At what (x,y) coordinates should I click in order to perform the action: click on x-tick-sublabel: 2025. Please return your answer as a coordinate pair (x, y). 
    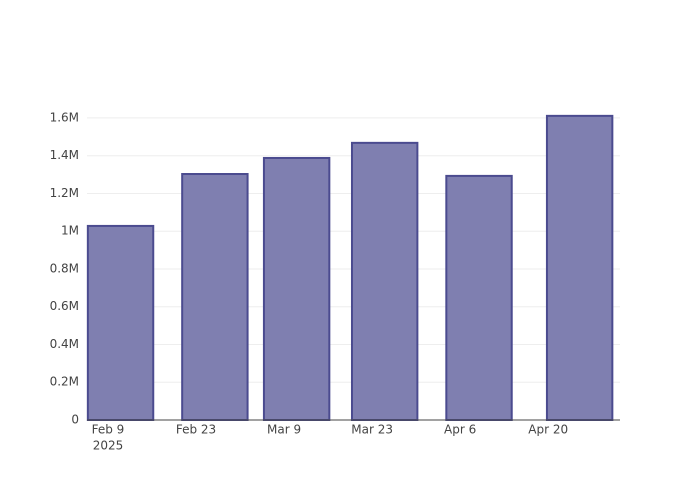
    Looking at the image, I should click on (108, 446).